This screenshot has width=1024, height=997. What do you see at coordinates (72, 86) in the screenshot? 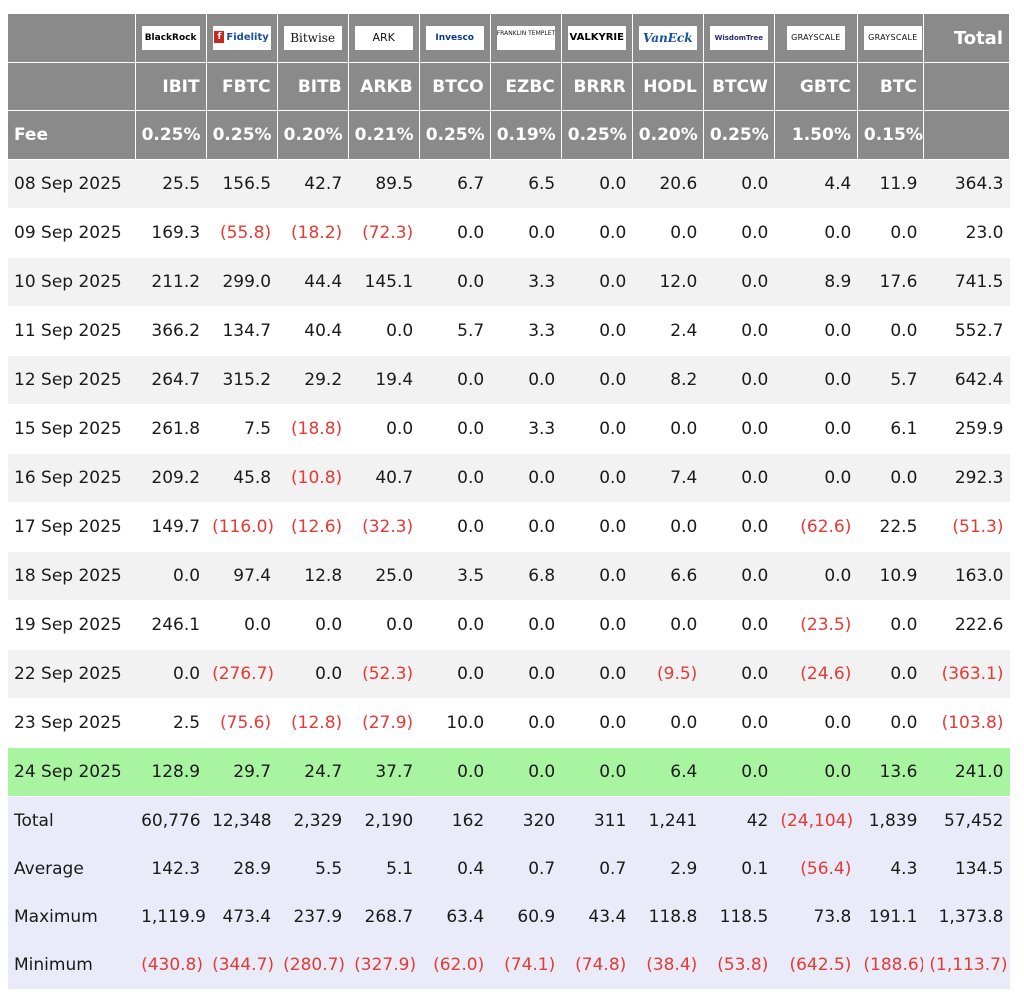
I see `ticker-corner-cell` at bounding box center [72, 86].